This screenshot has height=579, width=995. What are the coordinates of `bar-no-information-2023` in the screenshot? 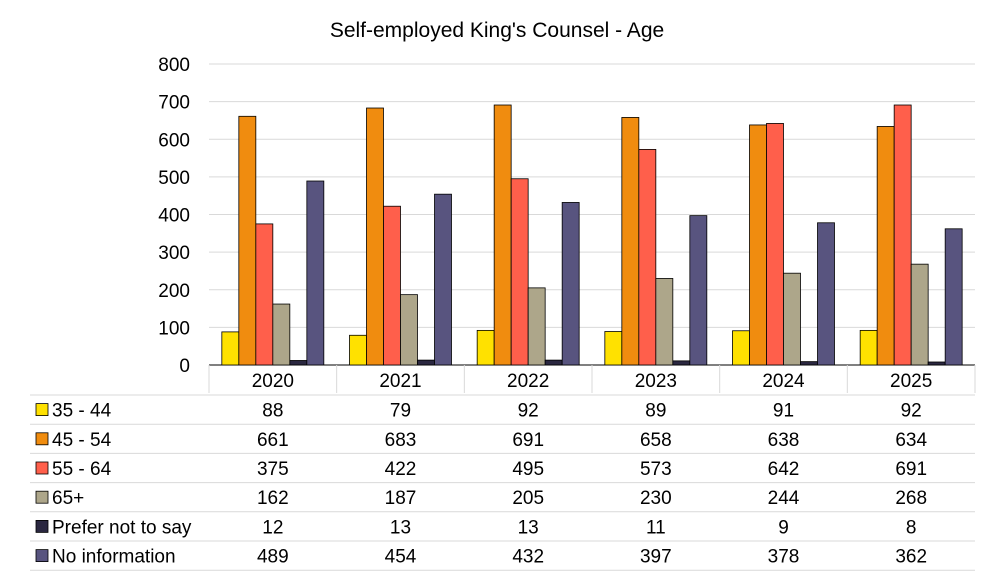 It's located at (698, 290).